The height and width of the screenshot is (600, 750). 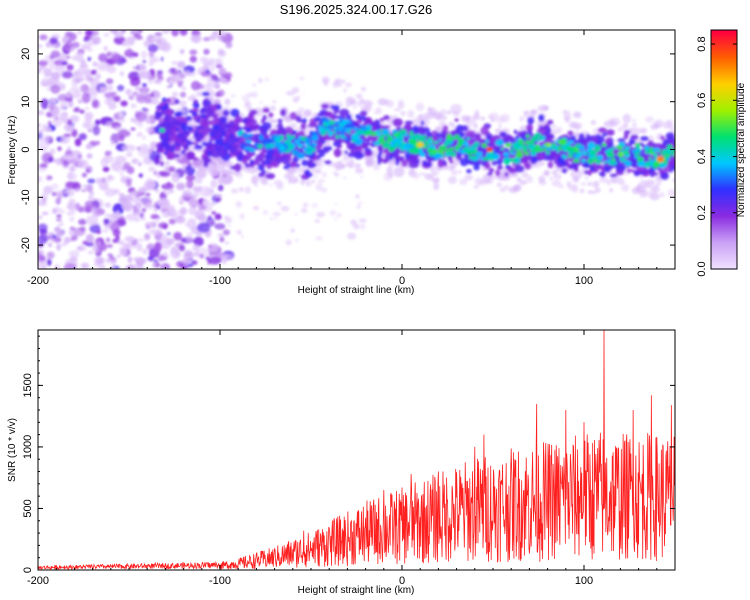 What do you see at coordinates (28, 508) in the screenshot?
I see `snr-y-tick-label: 500` at bounding box center [28, 508].